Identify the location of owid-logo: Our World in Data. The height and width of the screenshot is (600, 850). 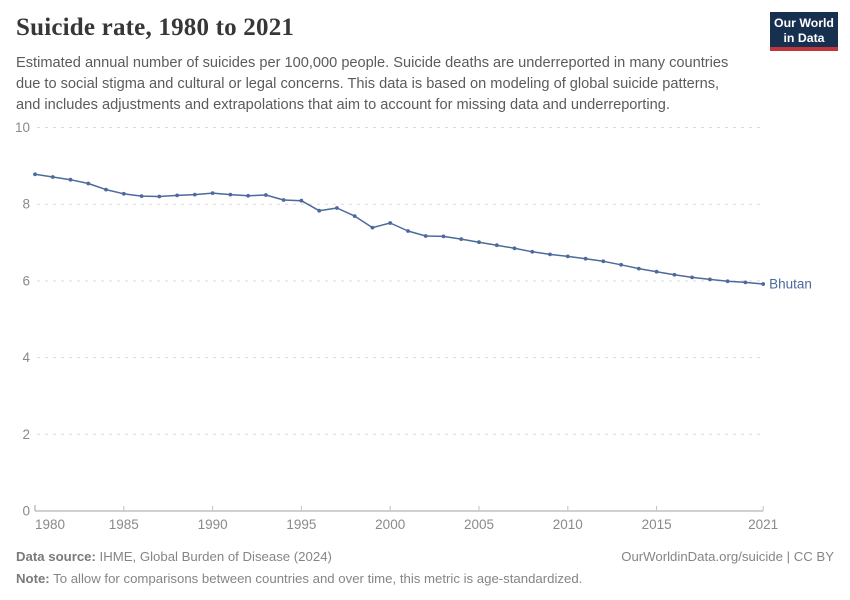
(804, 31).